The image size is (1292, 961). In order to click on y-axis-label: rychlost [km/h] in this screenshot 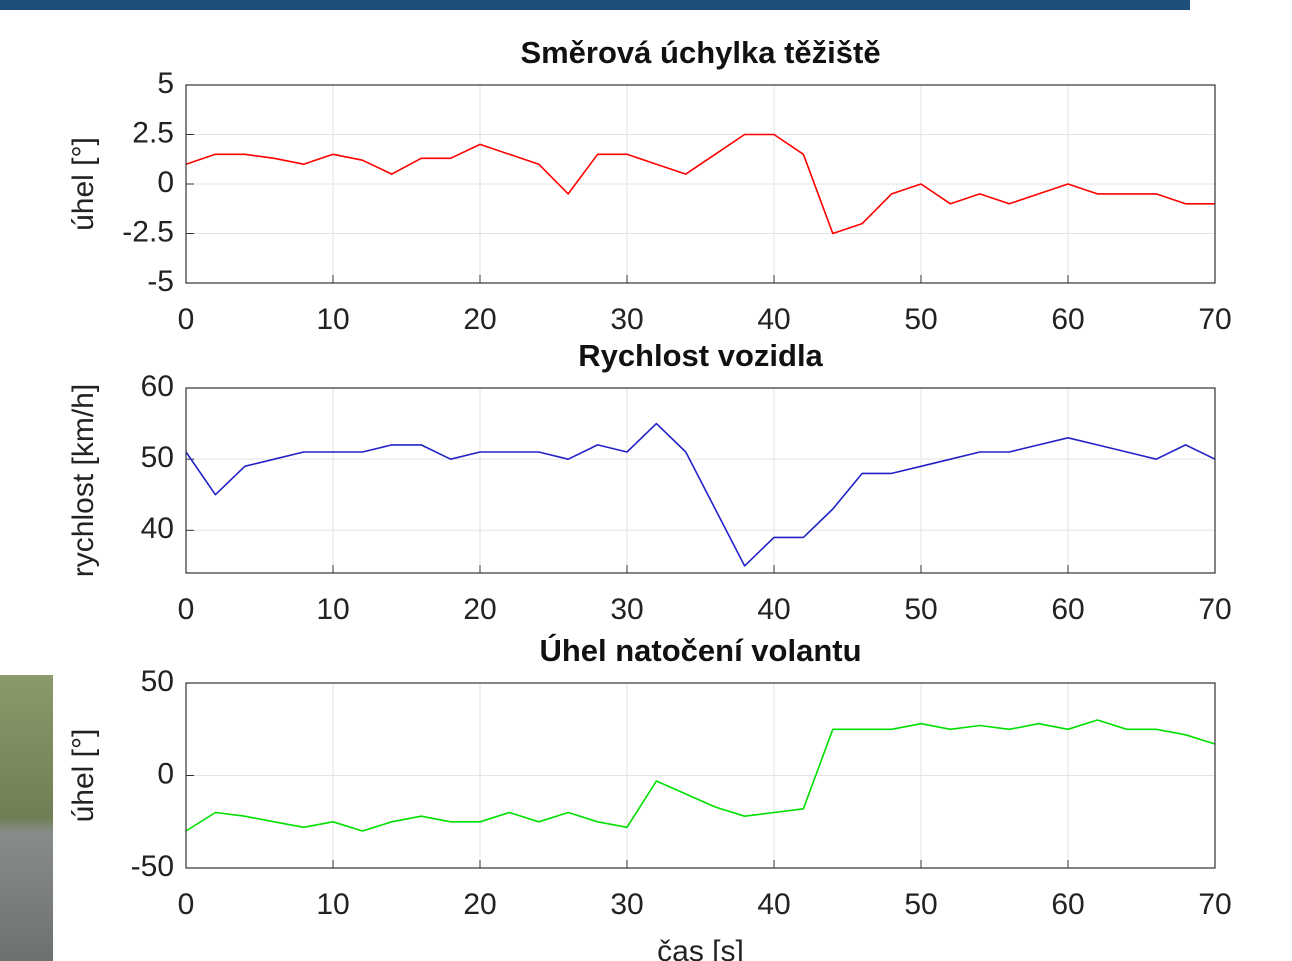, I will do `click(83, 480)`.